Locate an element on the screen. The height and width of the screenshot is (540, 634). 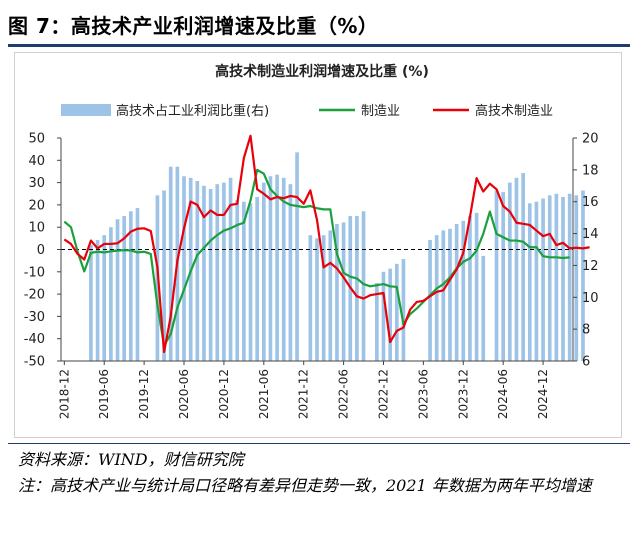
note-text: 注：高技术产业与统计局口径略有差异但走势一致，2021 年数据为两年平均增速 is located at coordinates (305, 485).